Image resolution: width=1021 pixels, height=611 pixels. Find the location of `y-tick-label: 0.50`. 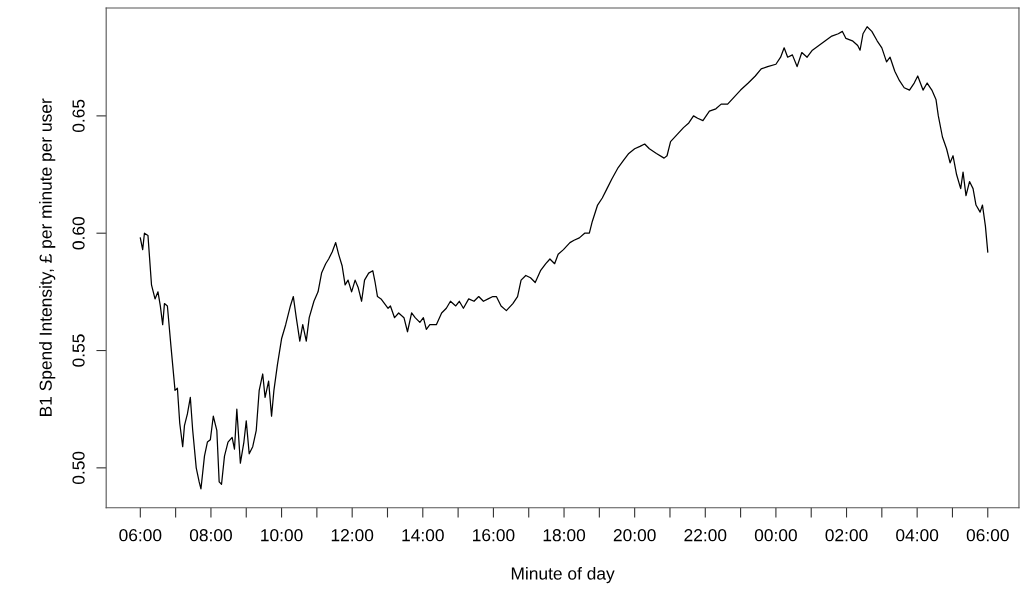

y-tick-label: 0.50 is located at coordinates (78, 468).